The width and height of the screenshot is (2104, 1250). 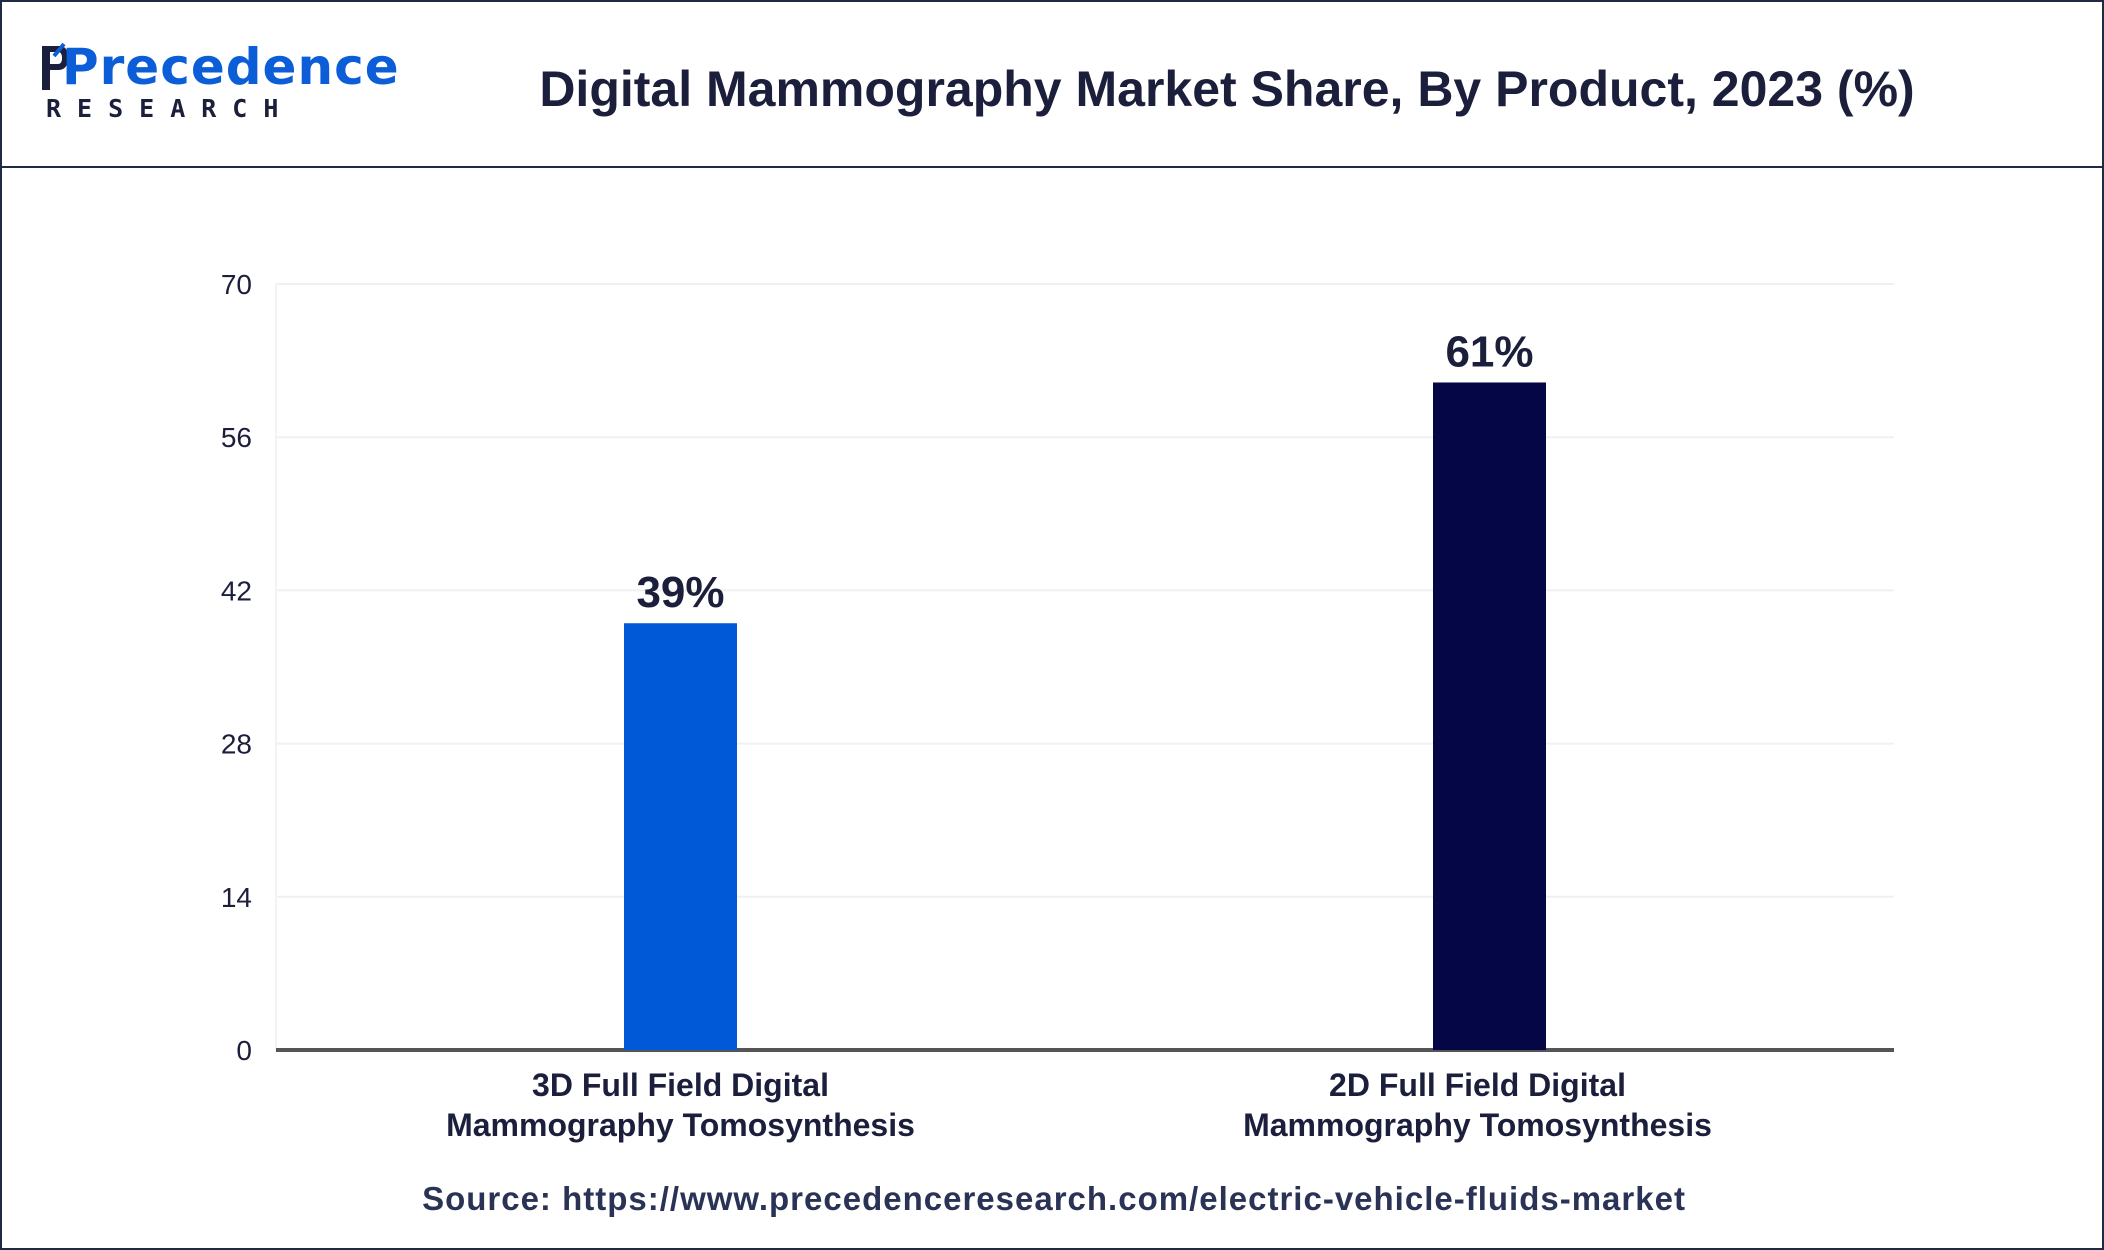 I want to click on logo-word: Precedence, so click(x=231, y=67).